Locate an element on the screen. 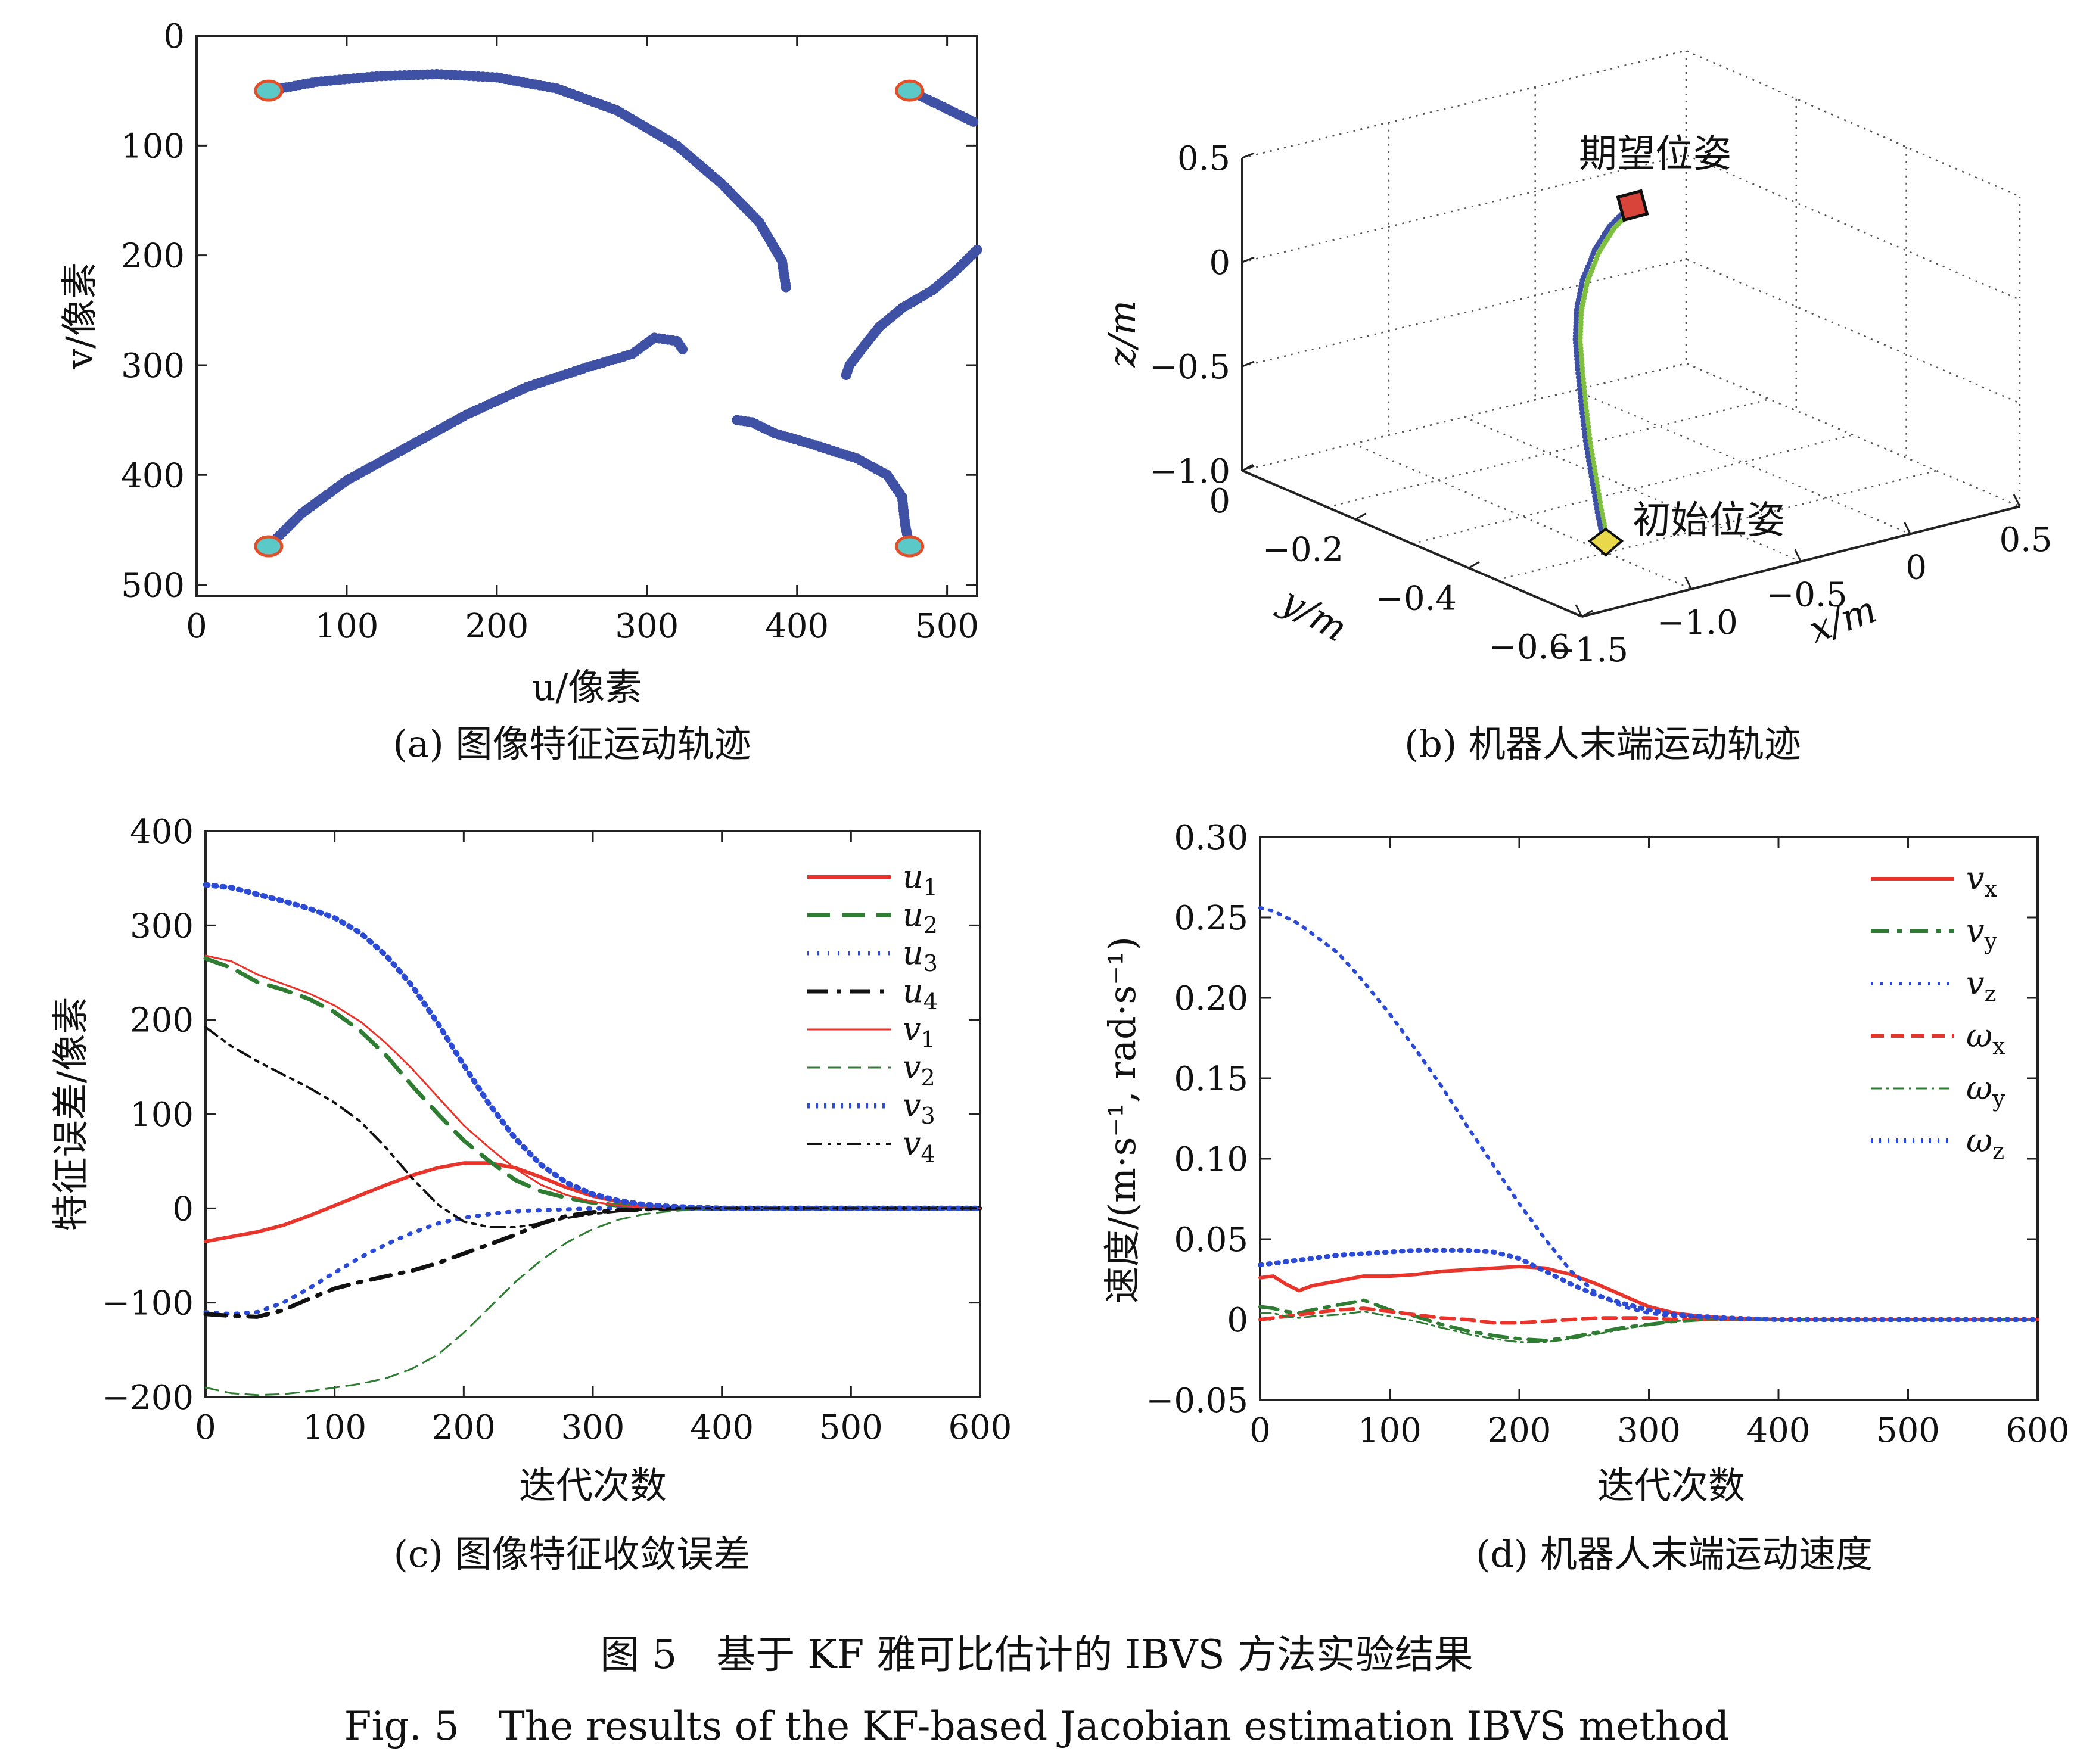  series-line-u4 is located at coordinates (592, 1262).